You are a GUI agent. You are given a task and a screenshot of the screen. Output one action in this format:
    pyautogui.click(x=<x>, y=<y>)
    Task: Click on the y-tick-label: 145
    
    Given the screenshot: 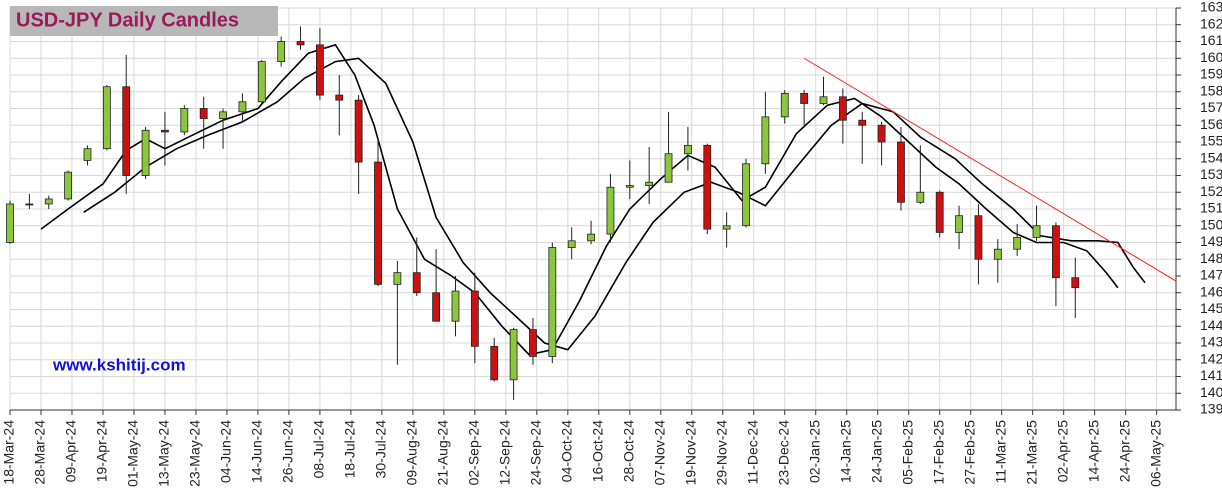 What is the action you would take?
    pyautogui.click(x=1211, y=308)
    